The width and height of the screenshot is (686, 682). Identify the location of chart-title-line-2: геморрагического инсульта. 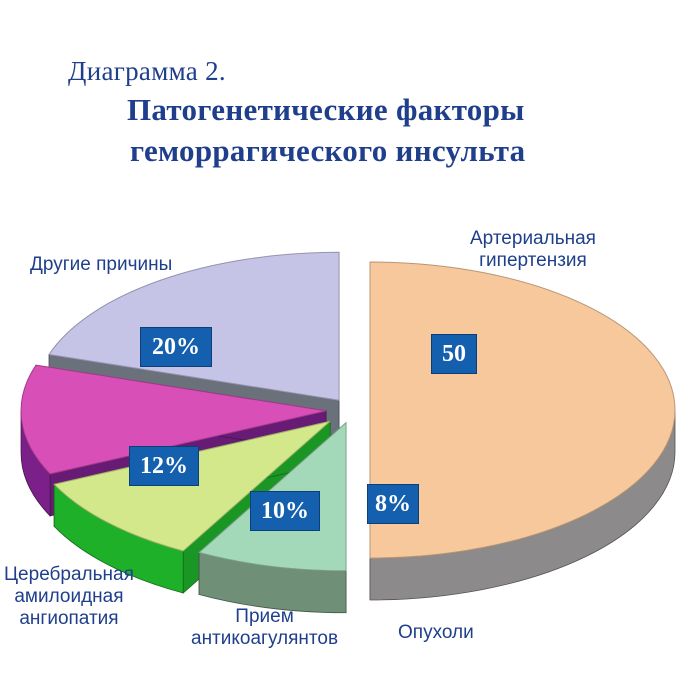
(328, 150).